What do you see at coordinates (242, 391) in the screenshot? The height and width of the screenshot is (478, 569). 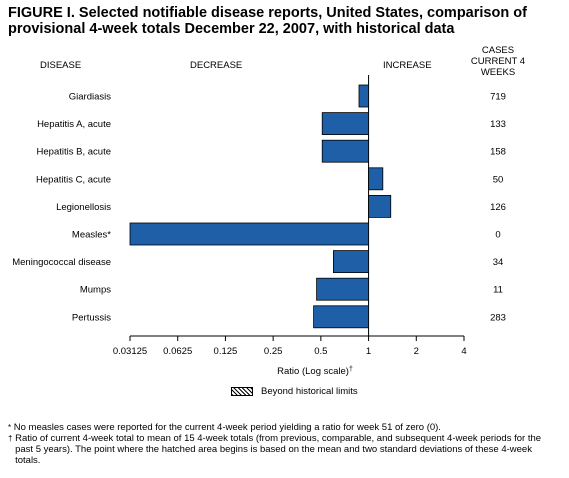 I see `hatched-swatch-icon` at bounding box center [242, 391].